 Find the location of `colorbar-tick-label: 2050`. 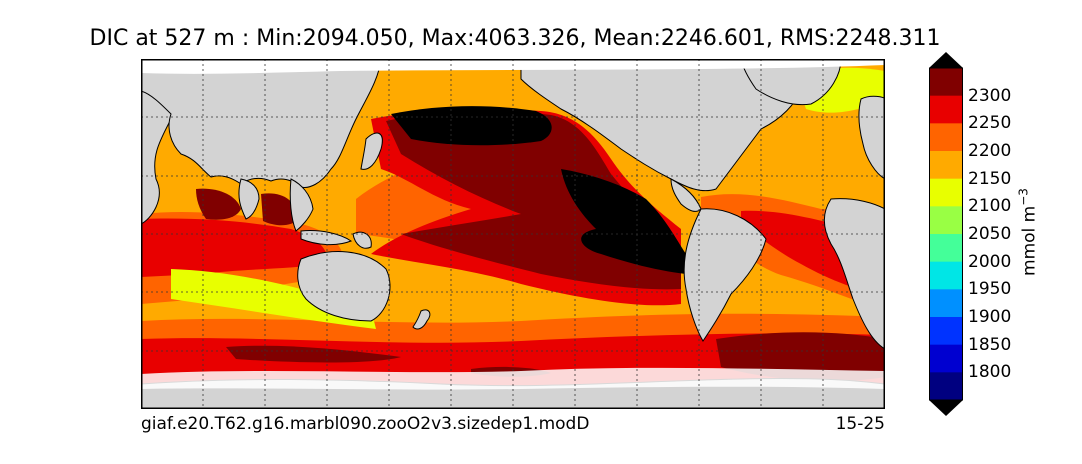

colorbar-tick-label: 2050 is located at coordinates (990, 234).